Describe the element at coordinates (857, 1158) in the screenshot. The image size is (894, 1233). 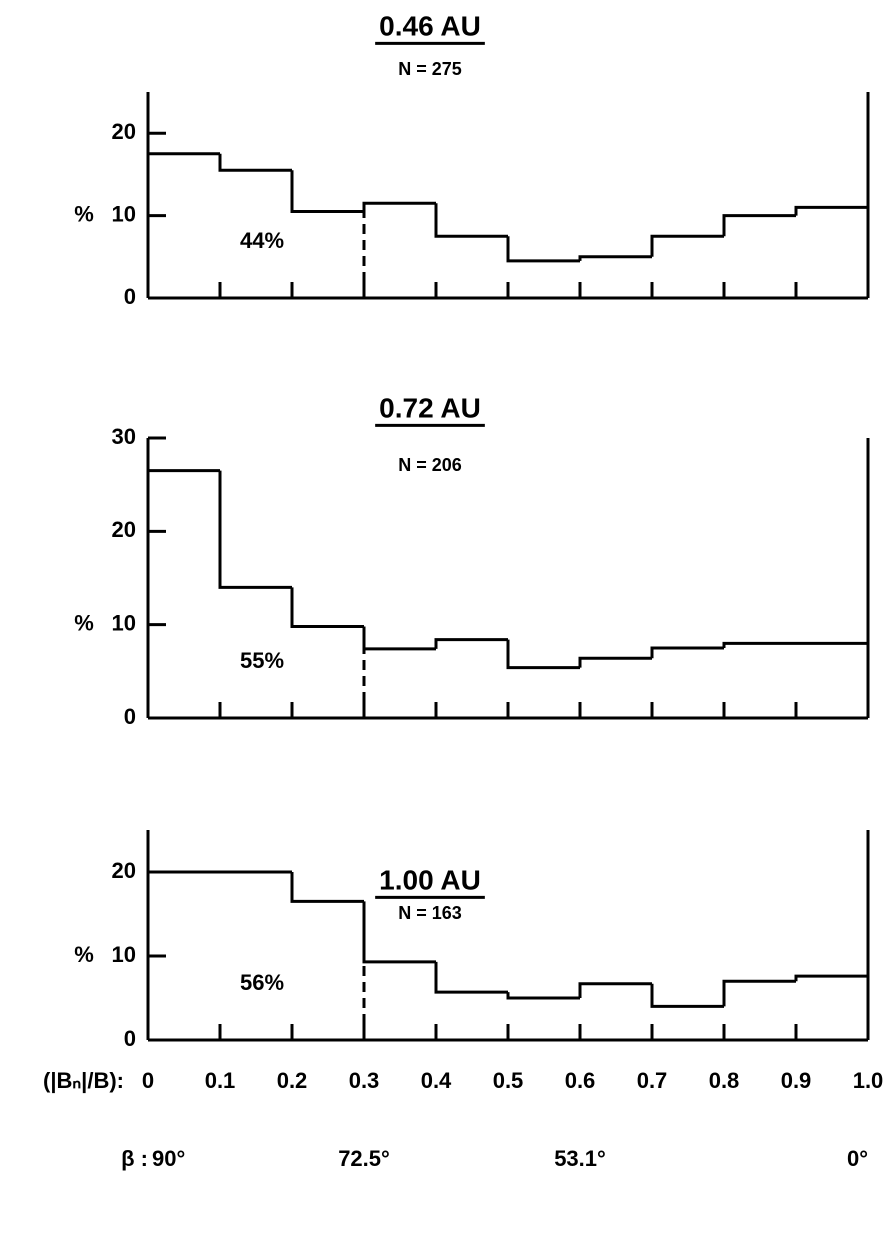
I see `x2-tick-label: 0°` at that location.